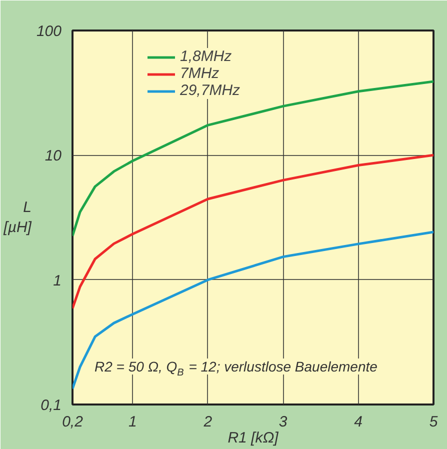 The image size is (447, 449). I want to click on x-tick-label: 4, so click(358, 422).